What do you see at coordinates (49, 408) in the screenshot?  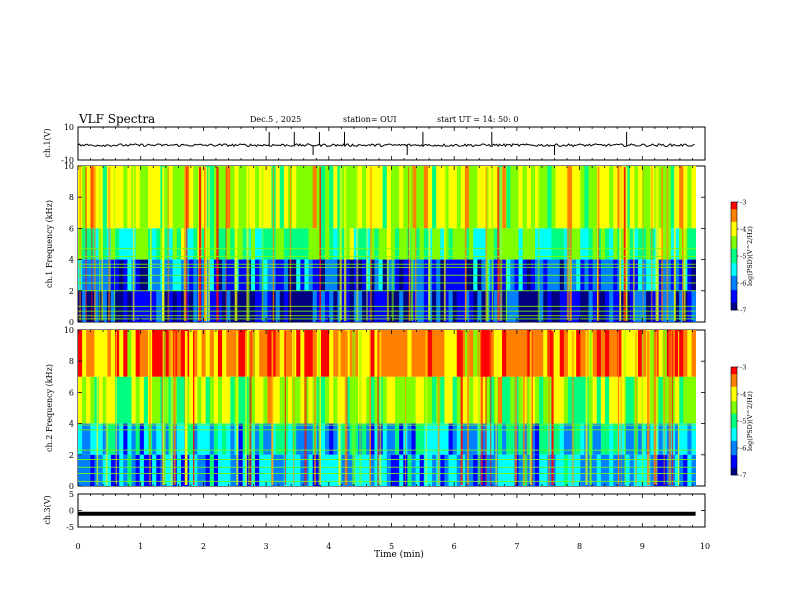 I see `ch2-spectrogram-ylabel: ch.2 Frequency (kHz)` at bounding box center [49, 408].